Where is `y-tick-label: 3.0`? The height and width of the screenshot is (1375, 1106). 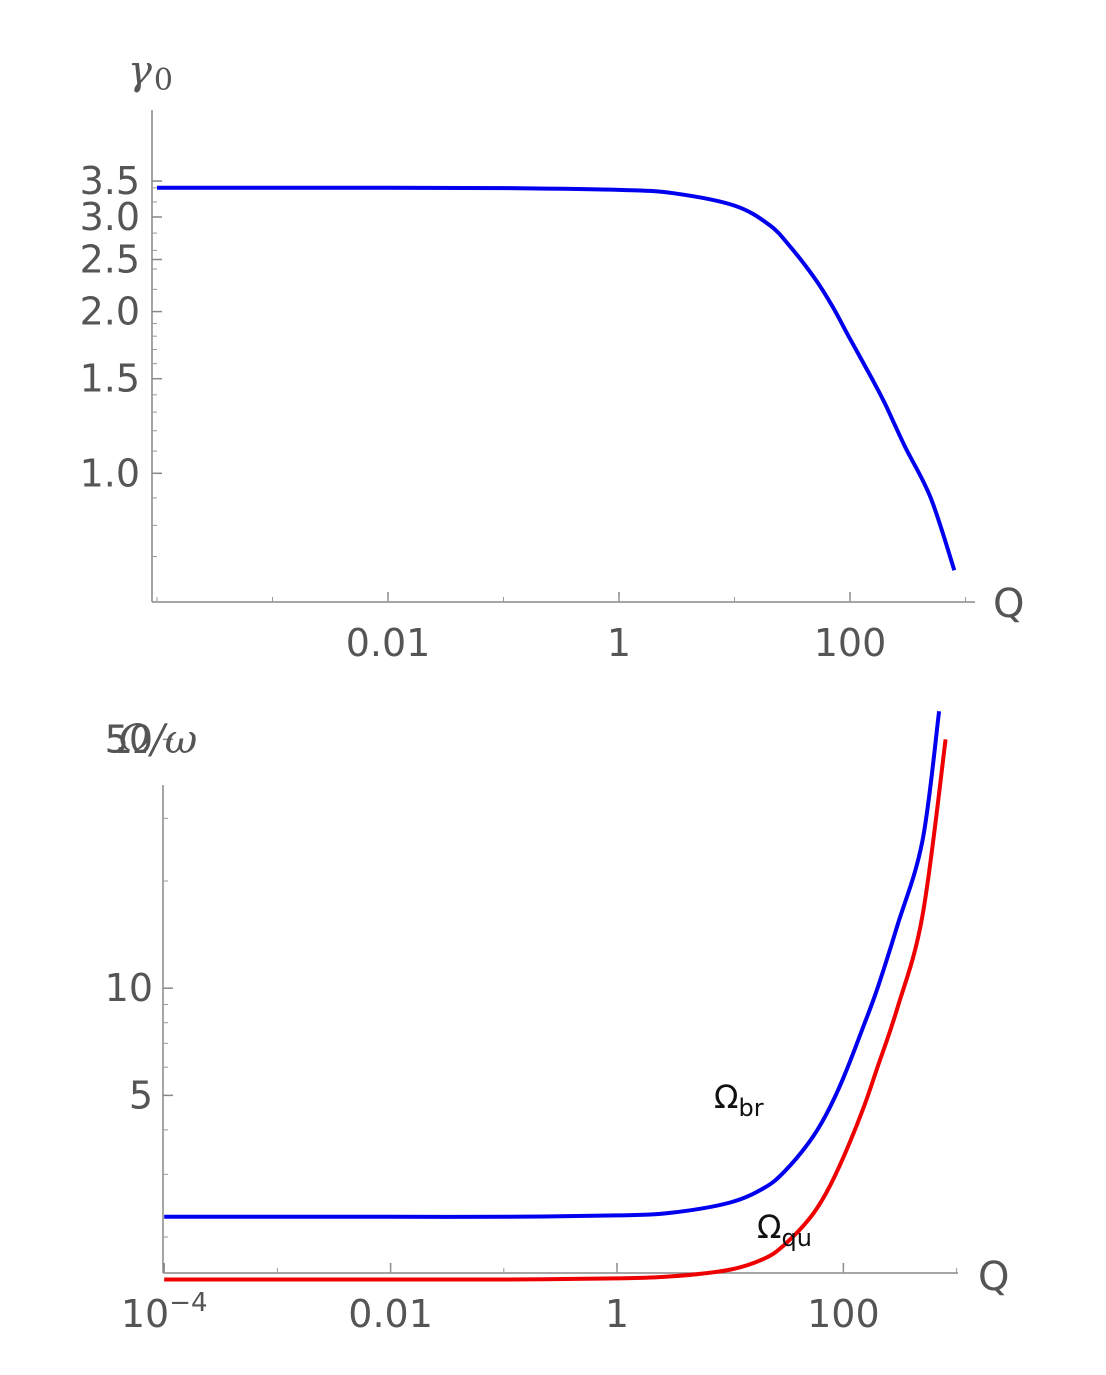 y-tick-label: 3.0 is located at coordinates (110, 217).